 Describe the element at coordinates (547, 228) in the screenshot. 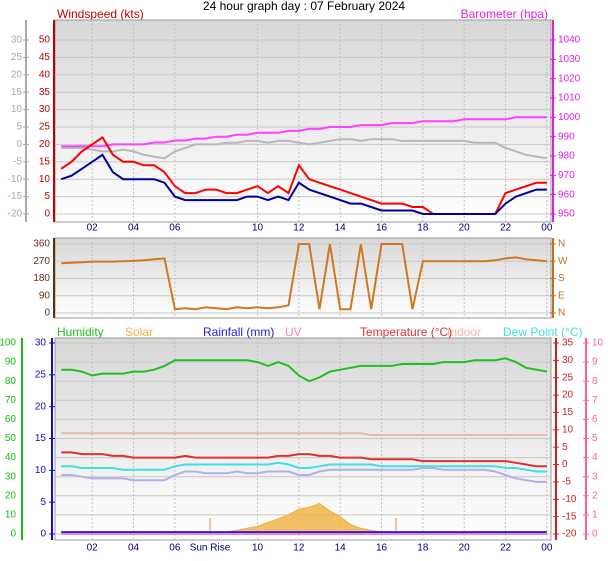

I see `x-tick-label: 00` at that location.